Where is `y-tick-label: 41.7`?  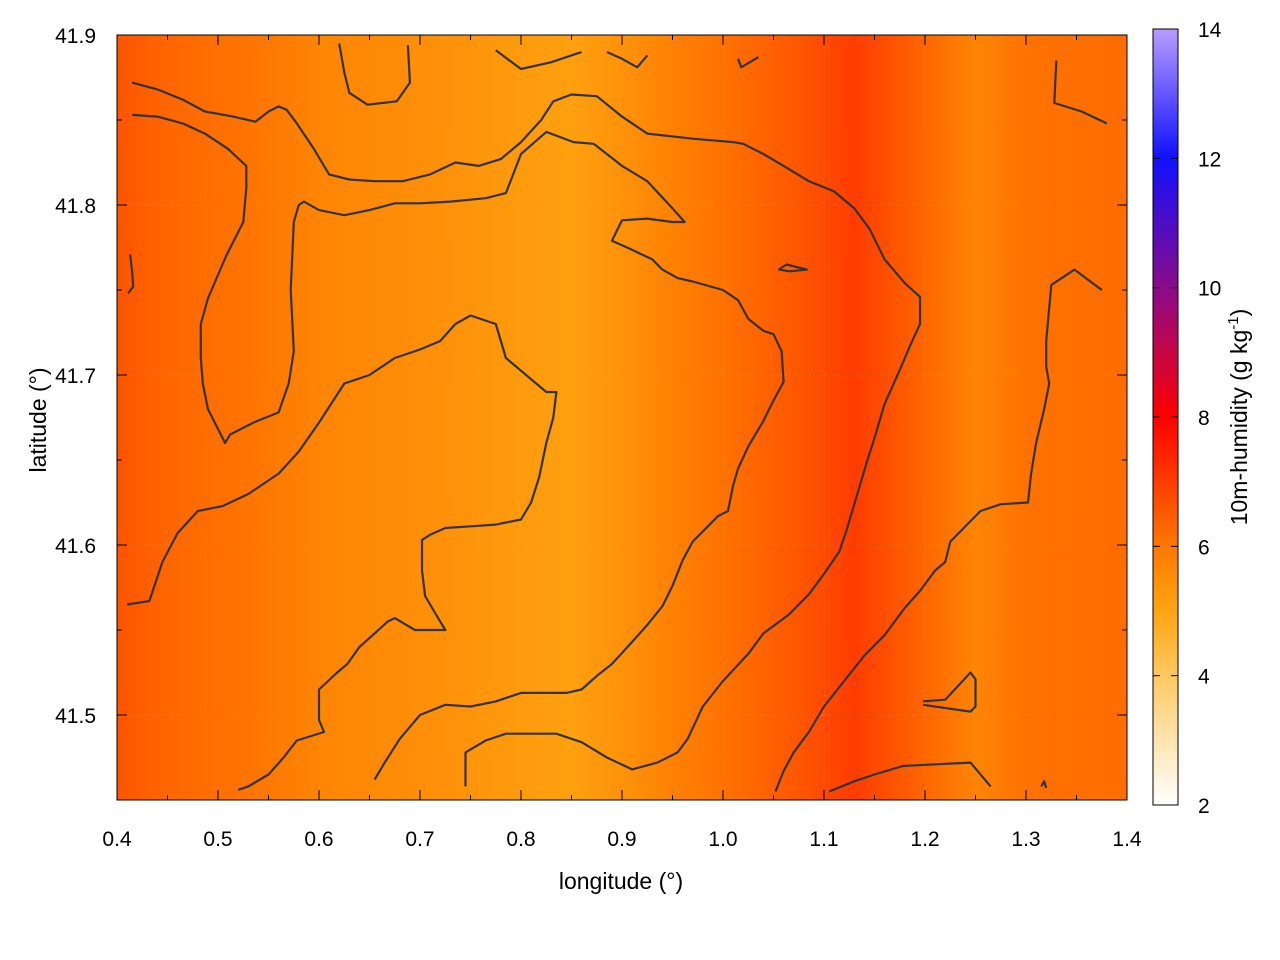
y-tick-label: 41.7 is located at coordinates (75, 376).